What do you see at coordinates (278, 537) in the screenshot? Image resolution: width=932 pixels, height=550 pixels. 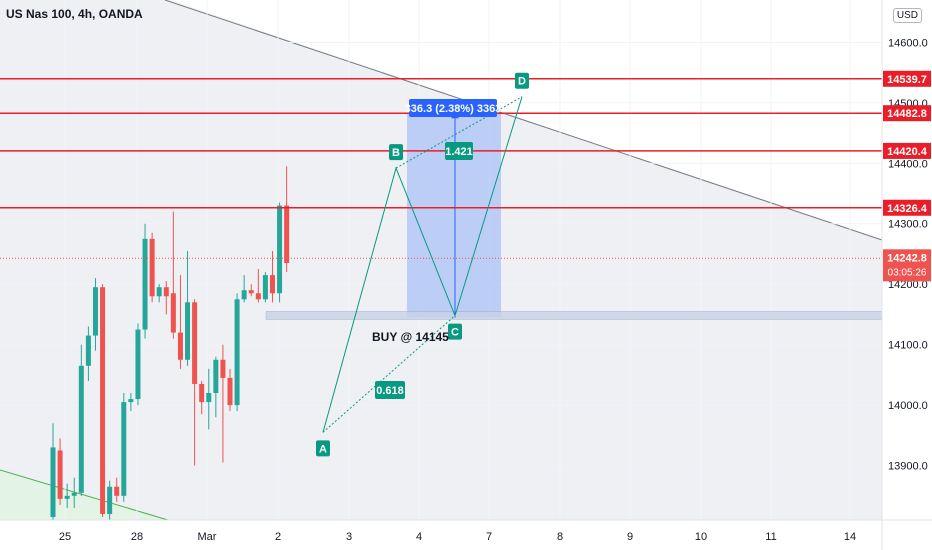 I see `x-tick-label: 2` at bounding box center [278, 537].